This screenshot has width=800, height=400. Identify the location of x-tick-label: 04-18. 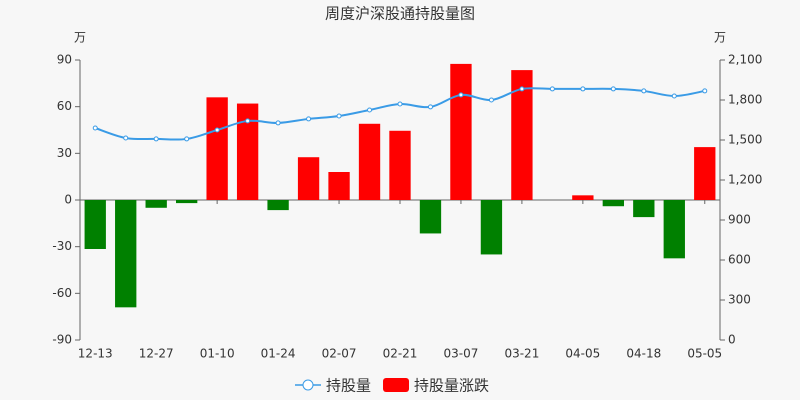
(643, 354).